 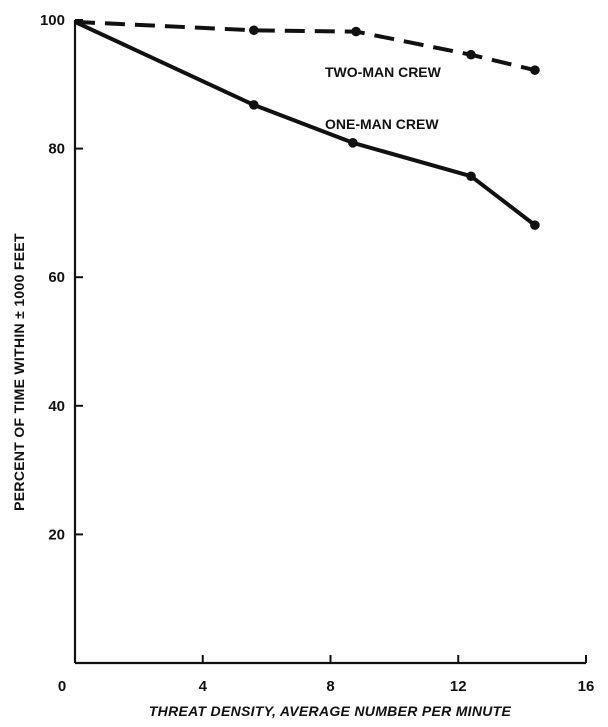 I want to click on series-two-man-crew, so click(x=307, y=47).